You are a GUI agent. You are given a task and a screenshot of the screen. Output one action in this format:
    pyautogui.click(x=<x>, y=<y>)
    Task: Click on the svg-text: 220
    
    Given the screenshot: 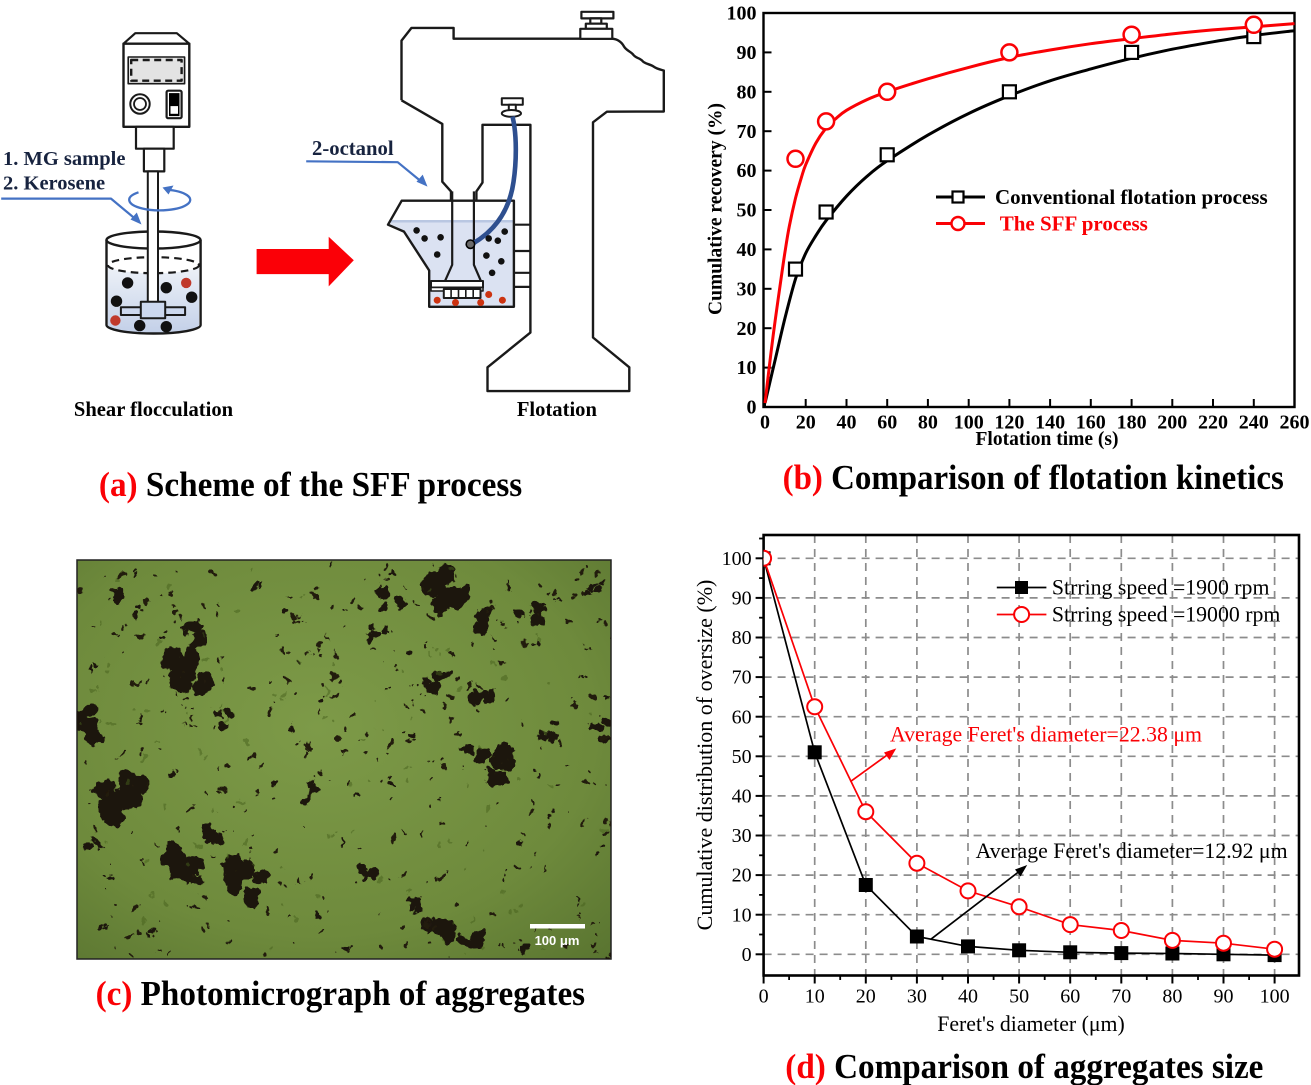 What is the action you would take?
    pyautogui.click(x=1213, y=423)
    